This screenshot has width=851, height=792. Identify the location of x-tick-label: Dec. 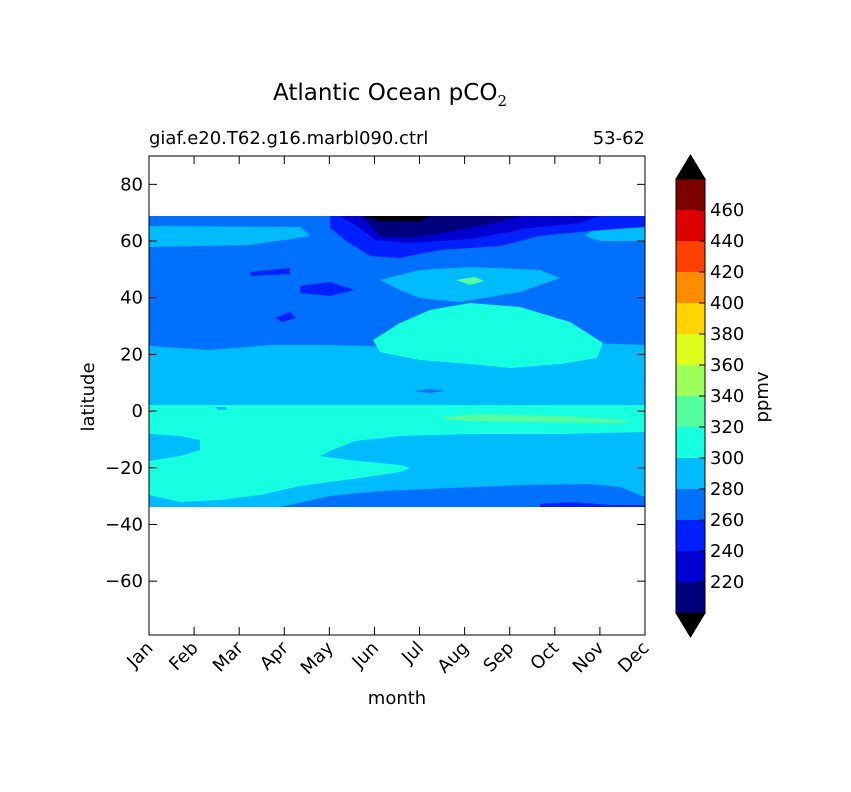
(633, 657).